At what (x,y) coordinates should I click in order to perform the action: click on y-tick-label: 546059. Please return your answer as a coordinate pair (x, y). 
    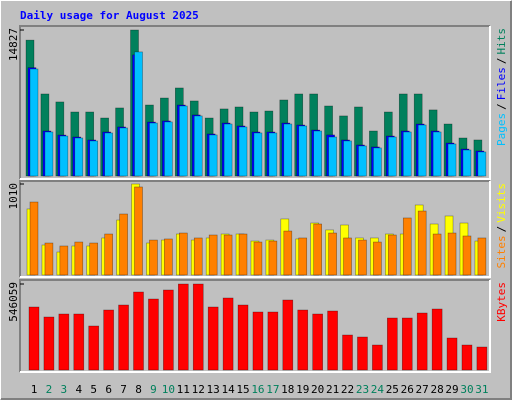
    Looking at the image, I should click on (13, 302).